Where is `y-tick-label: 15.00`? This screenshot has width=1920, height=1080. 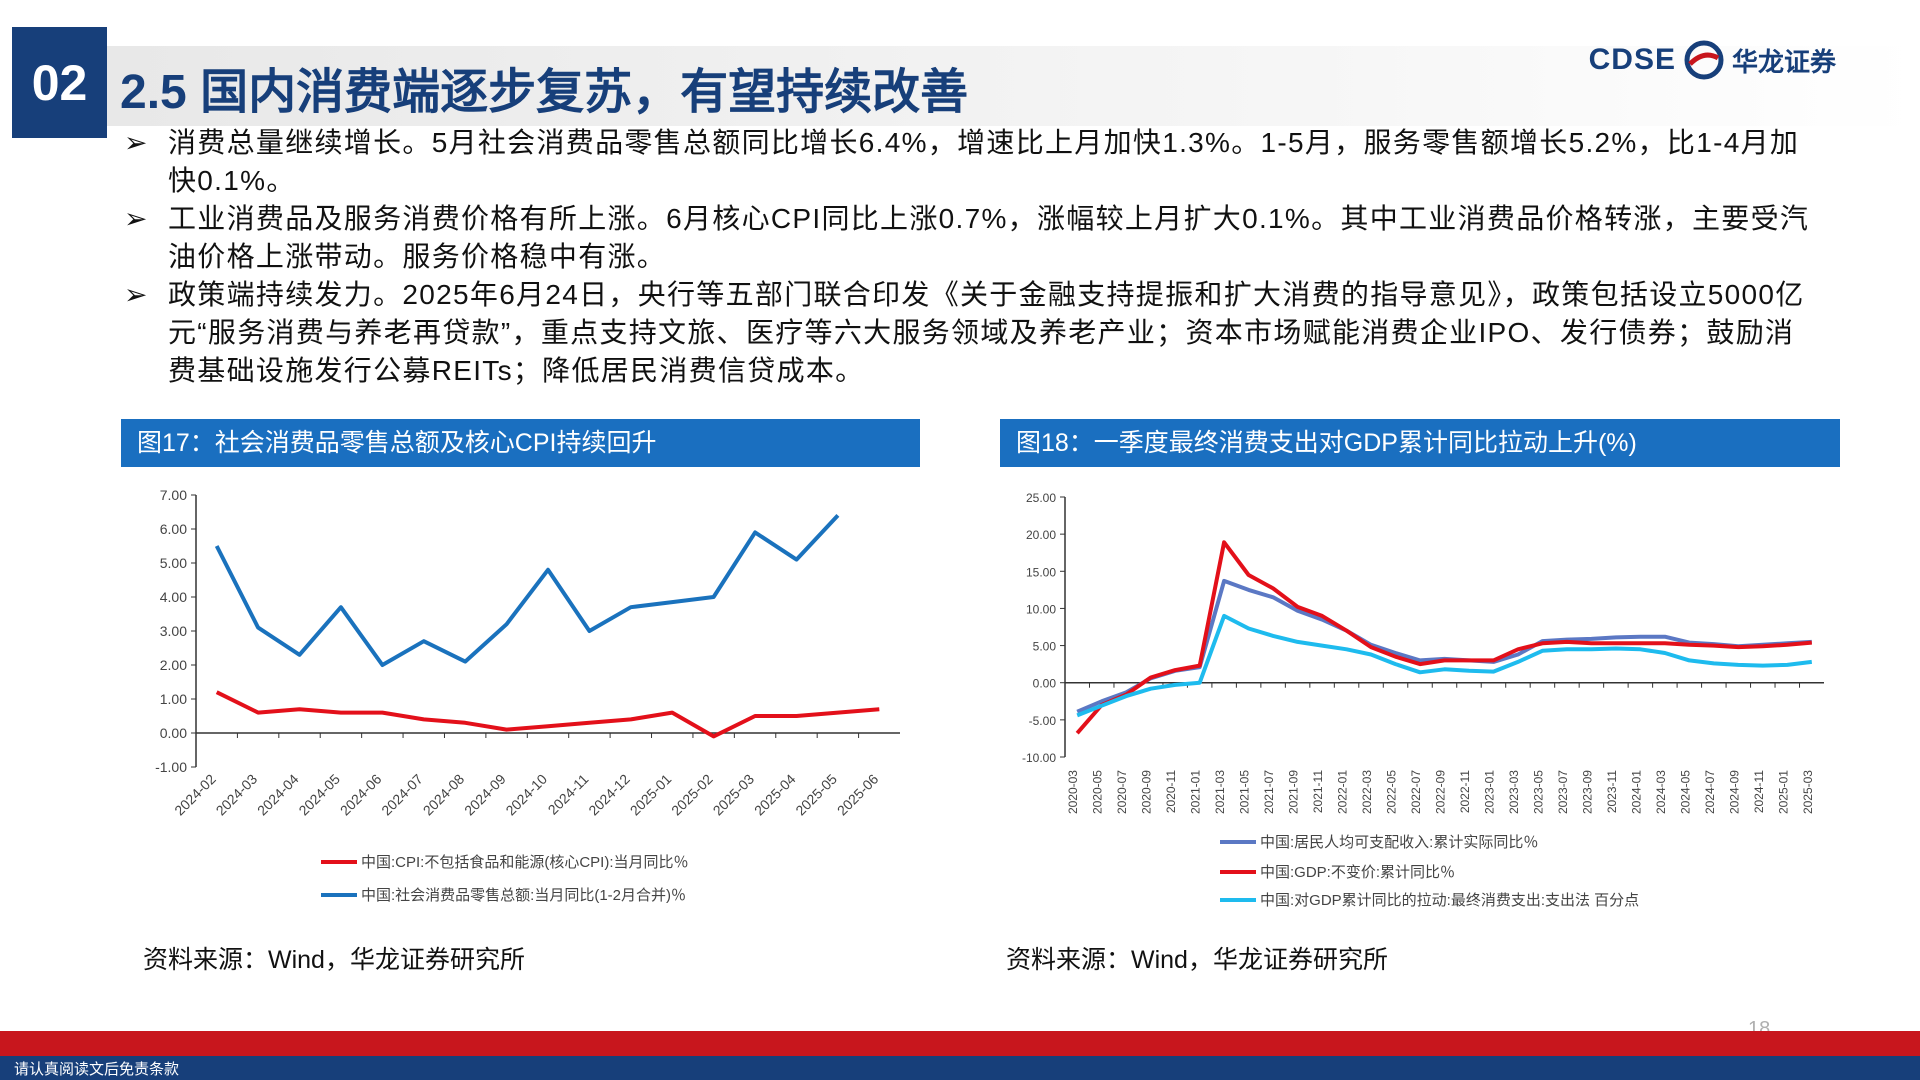 y-tick-label: 15.00 is located at coordinates (1041, 572).